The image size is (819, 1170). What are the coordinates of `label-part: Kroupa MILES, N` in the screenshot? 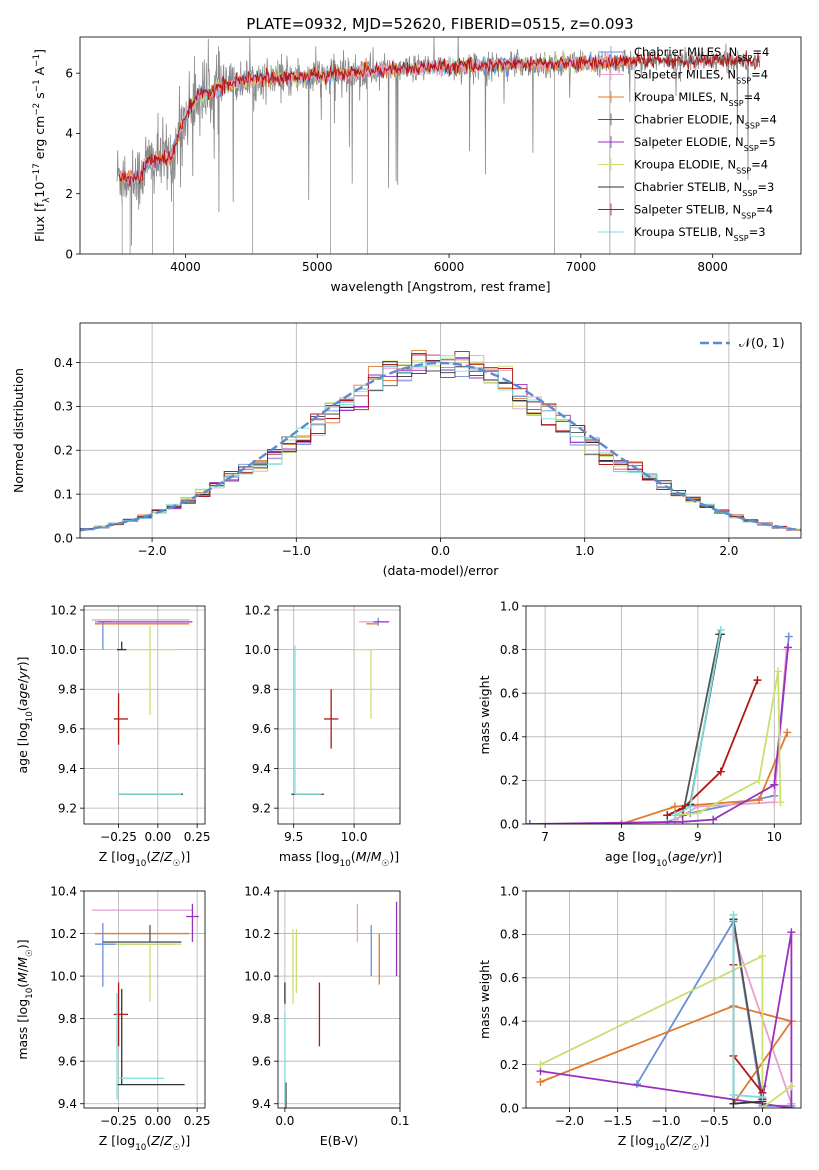 It's located at (681, 97).